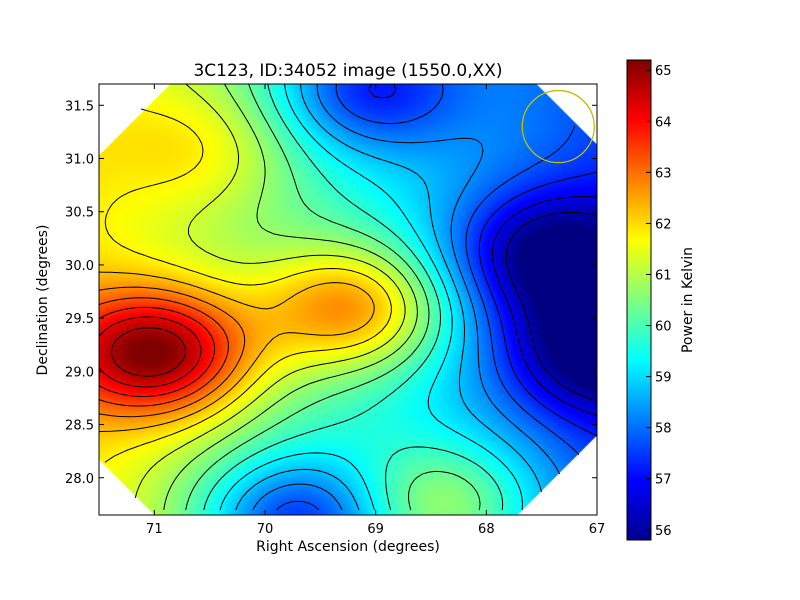  What do you see at coordinates (688, 300) in the screenshot?
I see `colorbar-label: Power in Kelvin` at bounding box center [688, 300].